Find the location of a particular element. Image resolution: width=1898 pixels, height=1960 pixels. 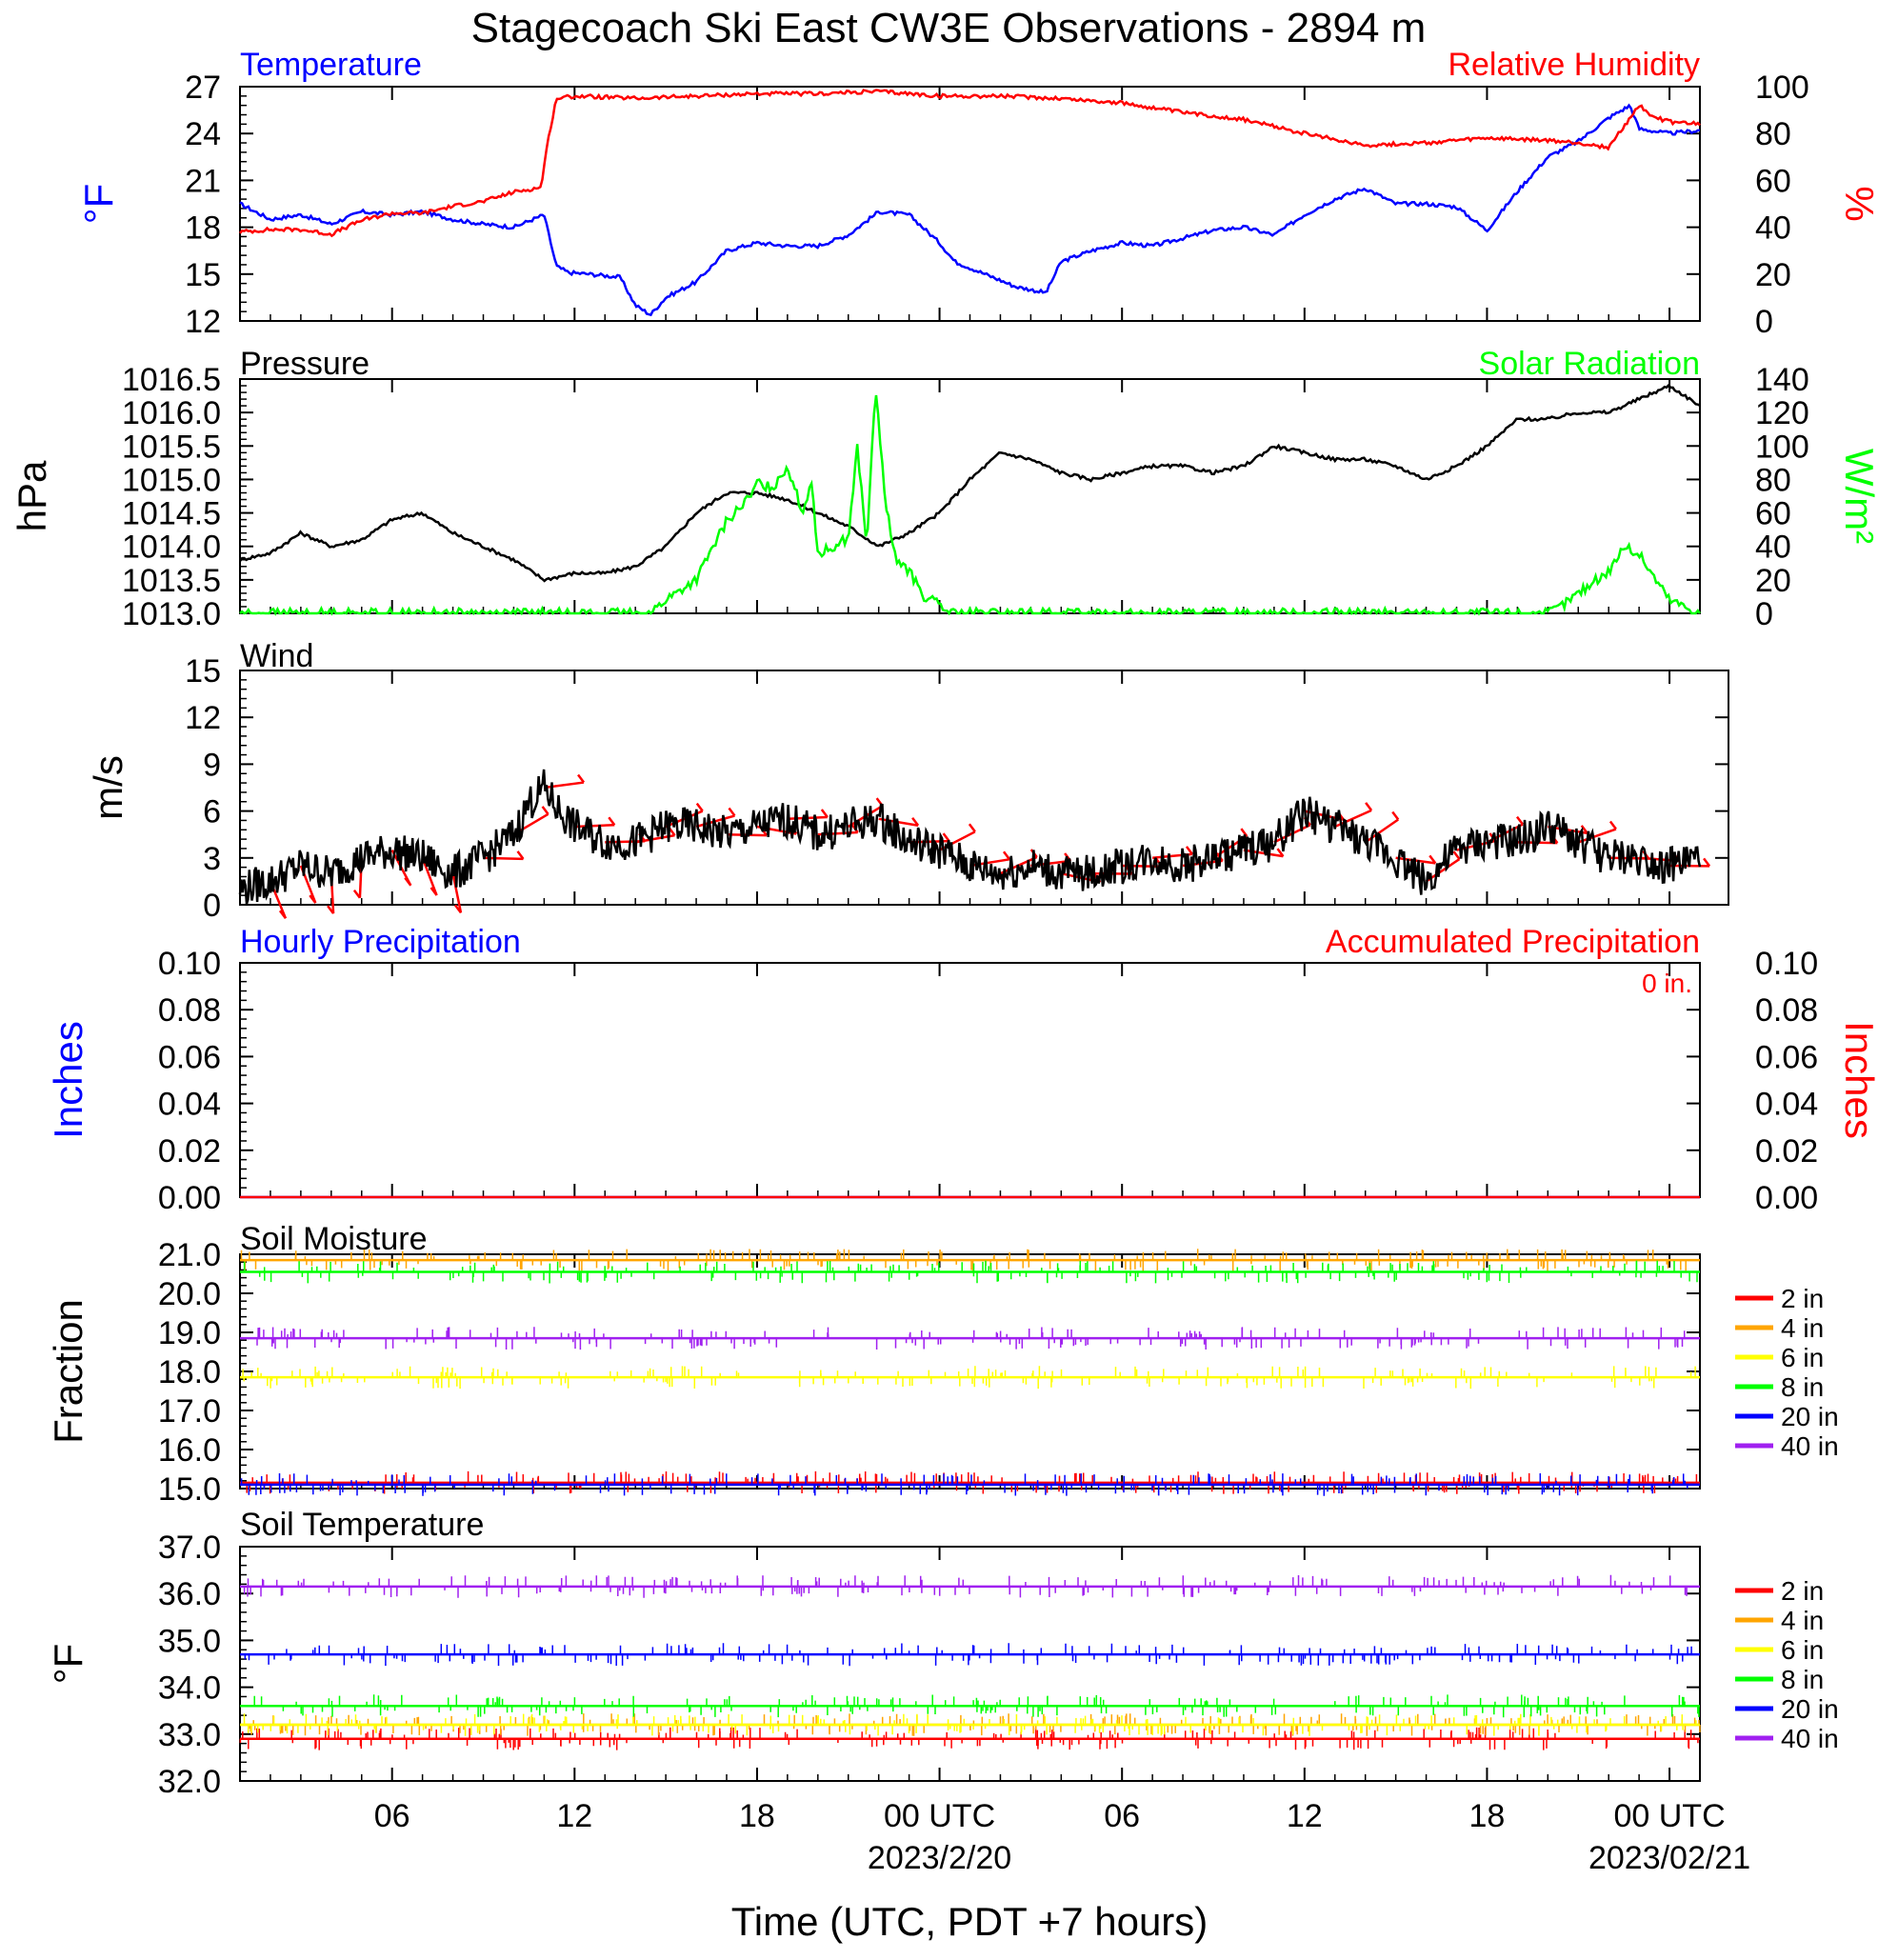

y-tick-label: 18 is located at coordinates (203, 228).